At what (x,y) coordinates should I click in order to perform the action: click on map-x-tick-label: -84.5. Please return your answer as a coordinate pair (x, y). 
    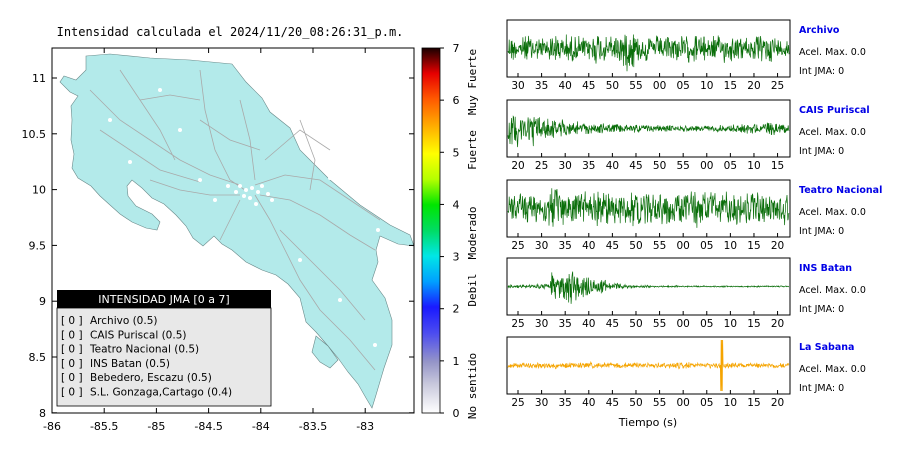
    Looking at the image, I should click on (208, 426).